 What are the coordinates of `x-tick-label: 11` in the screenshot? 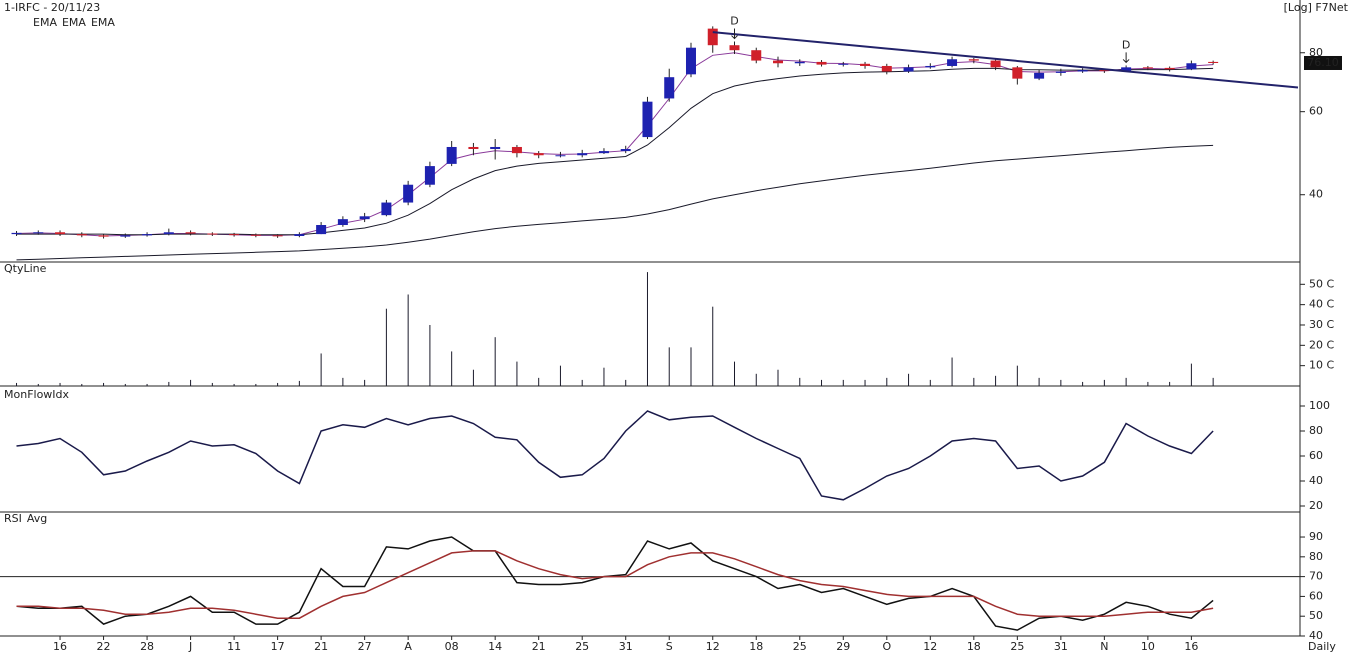 It's located at (234, 646).